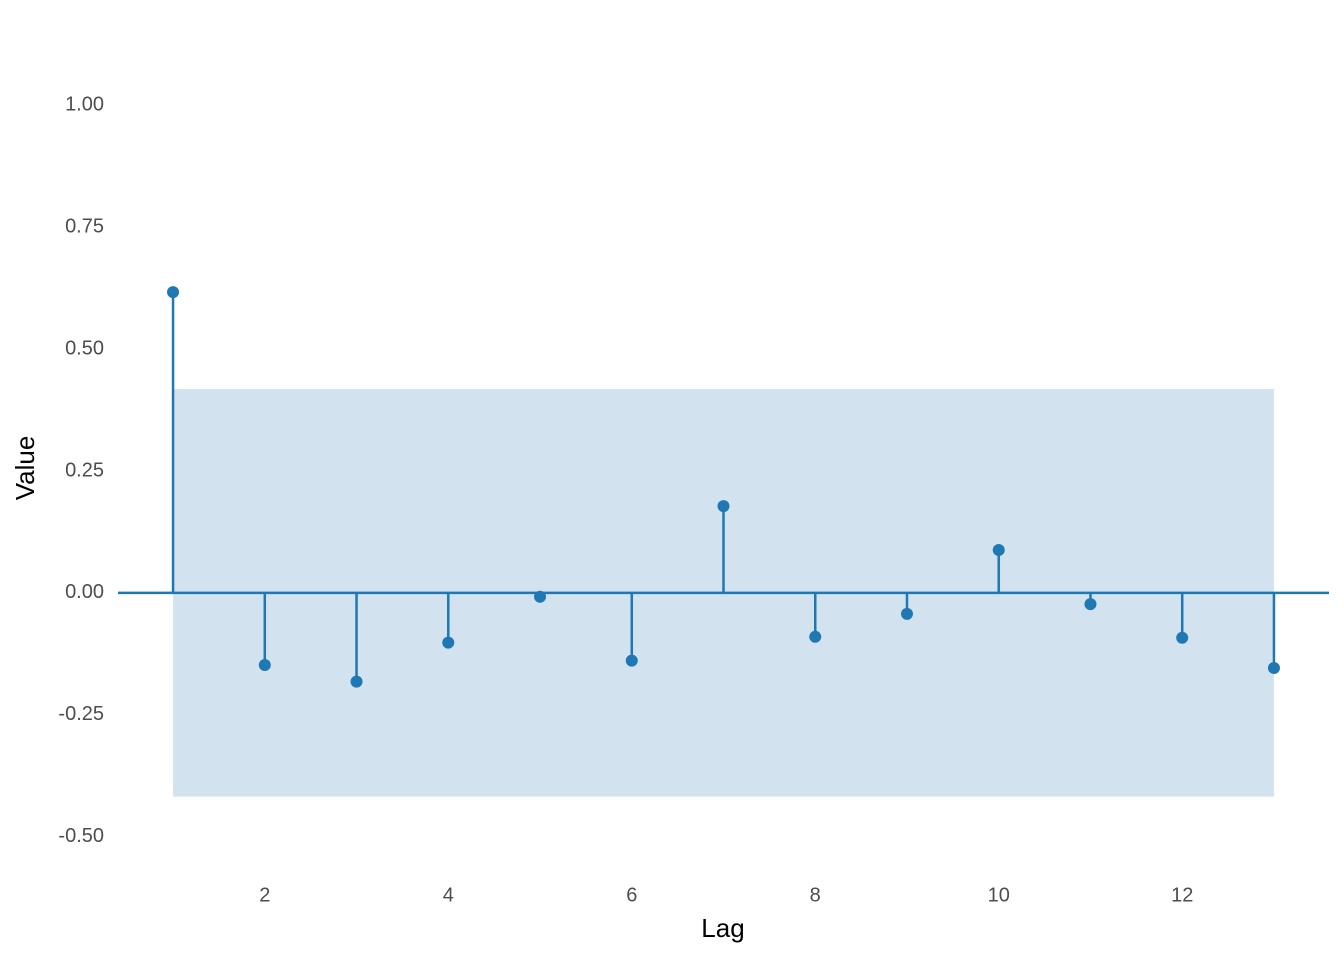 This screenshot has height=960, width=1344. Describe the element at coordinates (999, 895) in the screenshot. I see `x-tick-label: 10` at that location.